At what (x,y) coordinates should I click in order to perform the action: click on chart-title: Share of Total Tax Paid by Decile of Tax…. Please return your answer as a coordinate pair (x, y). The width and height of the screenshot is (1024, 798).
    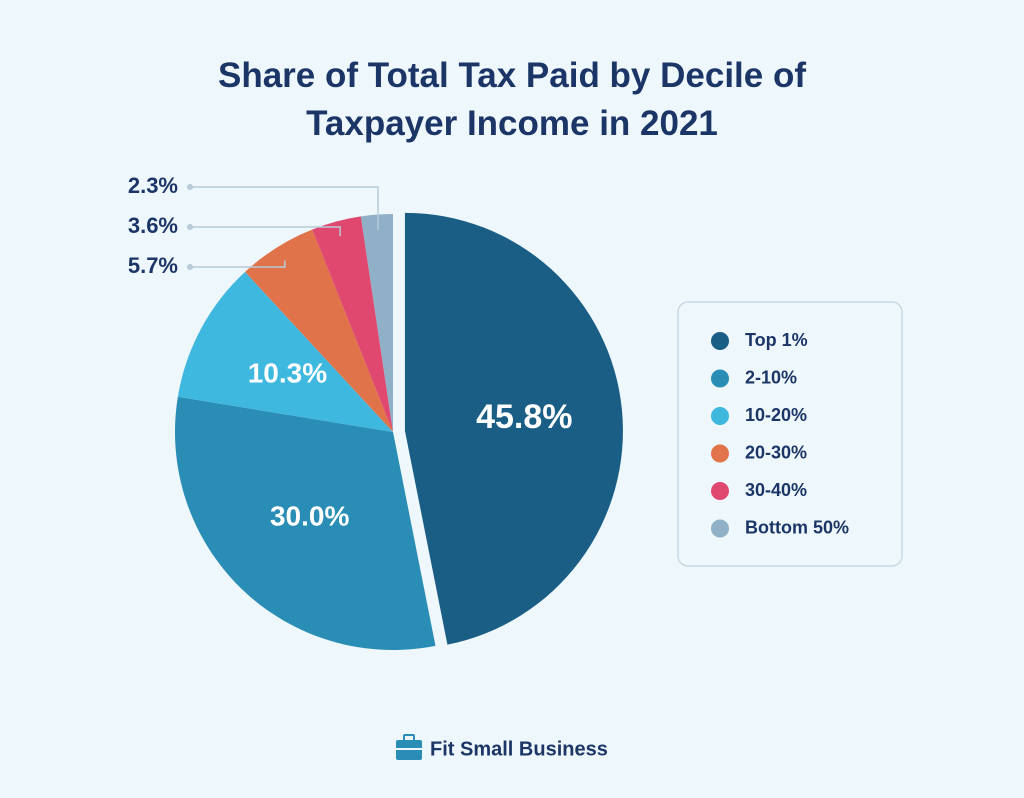
    Looking at the image, I should click on (511, 99).